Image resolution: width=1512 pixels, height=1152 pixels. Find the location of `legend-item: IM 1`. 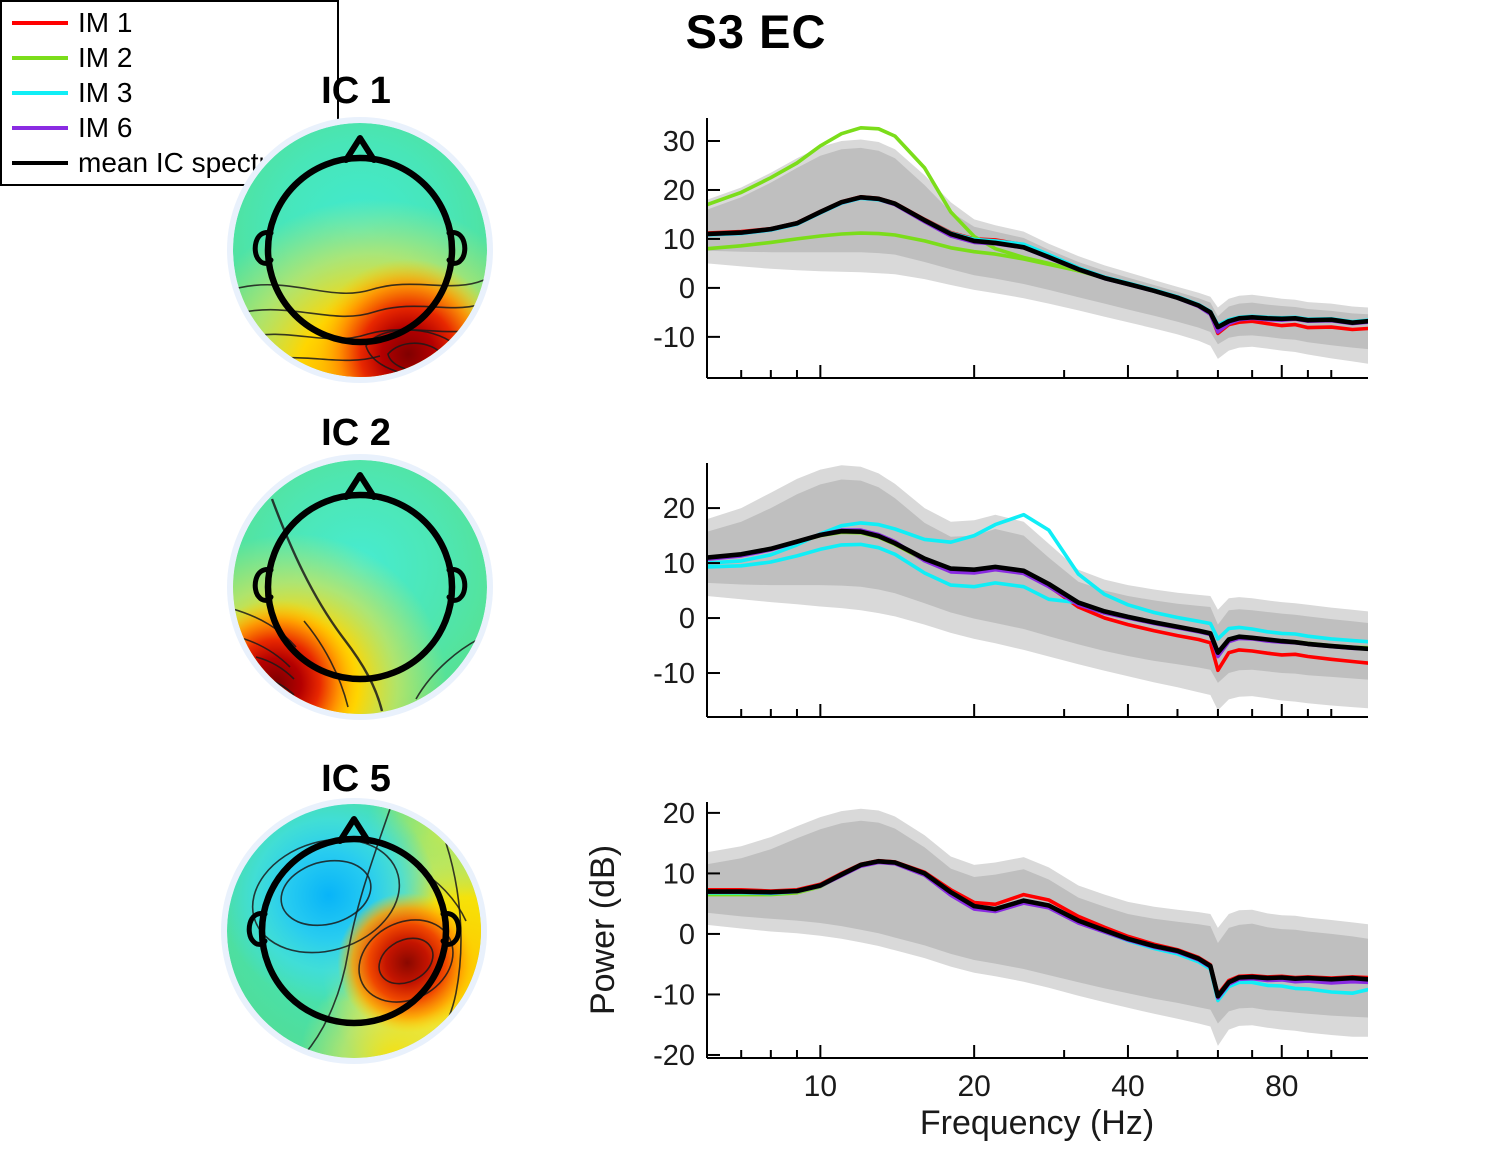

legend-item: IM 1 is located at coordinates (169, 23).